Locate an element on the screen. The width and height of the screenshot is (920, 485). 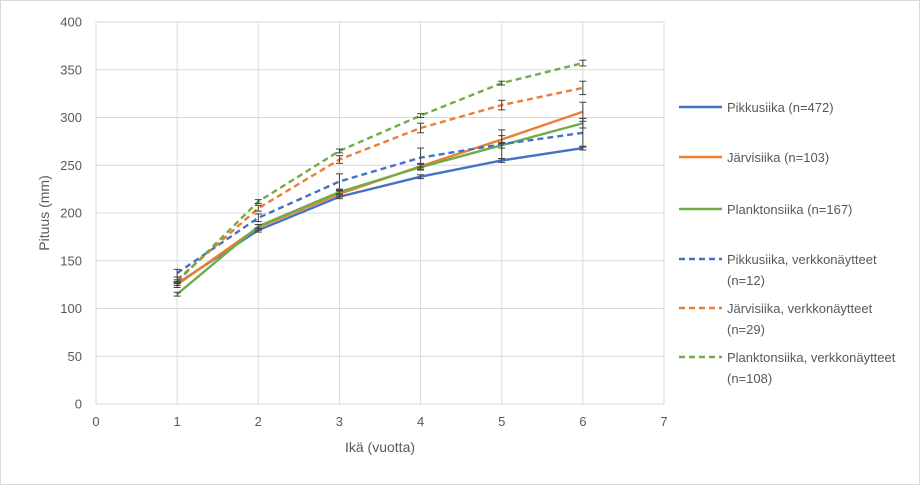
y-tick-label: 50 is located at coordinates (75, 356).